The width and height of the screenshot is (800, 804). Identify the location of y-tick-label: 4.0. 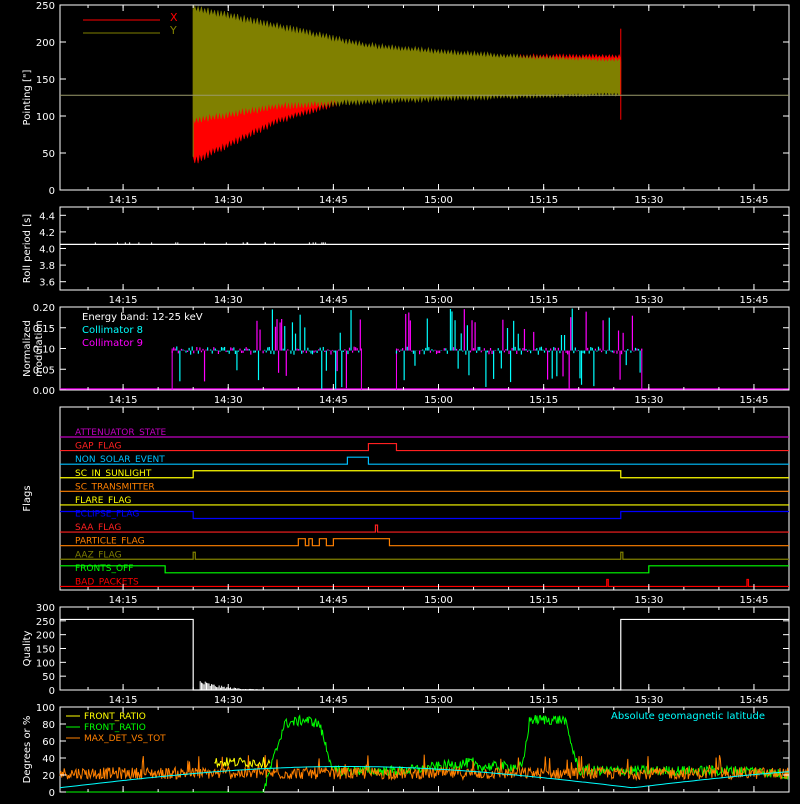
(47, 250).